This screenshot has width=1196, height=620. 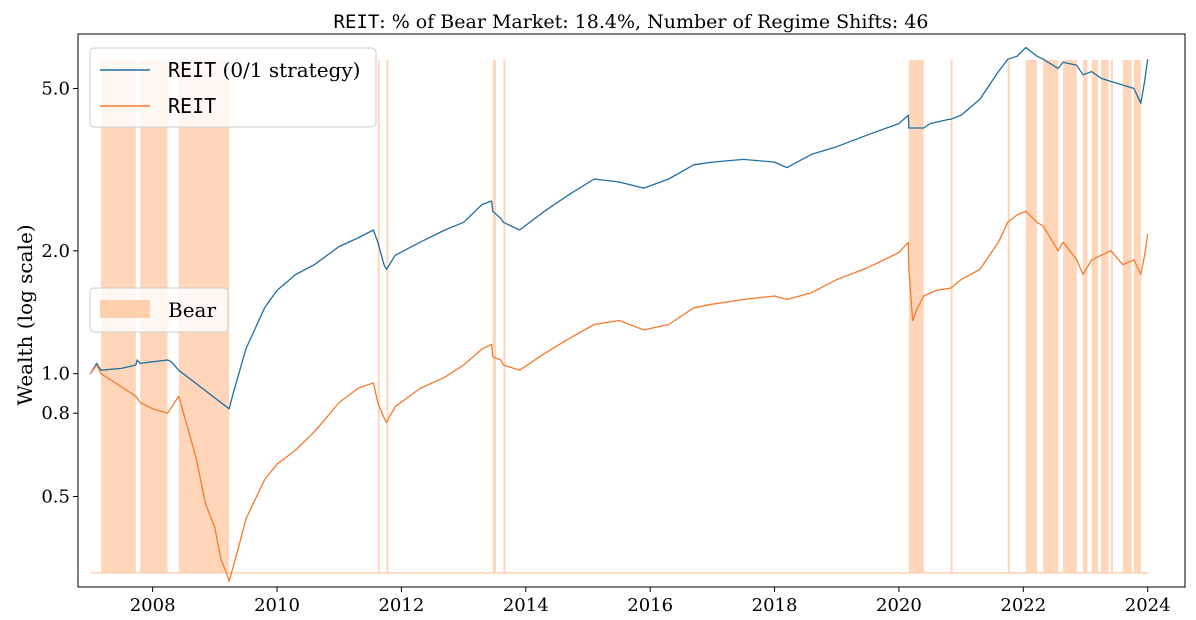 What do you see at coordinates (650, 605) in the screenshot?
I see `x-tick-label: 2016` at bounding box center [650, 605].